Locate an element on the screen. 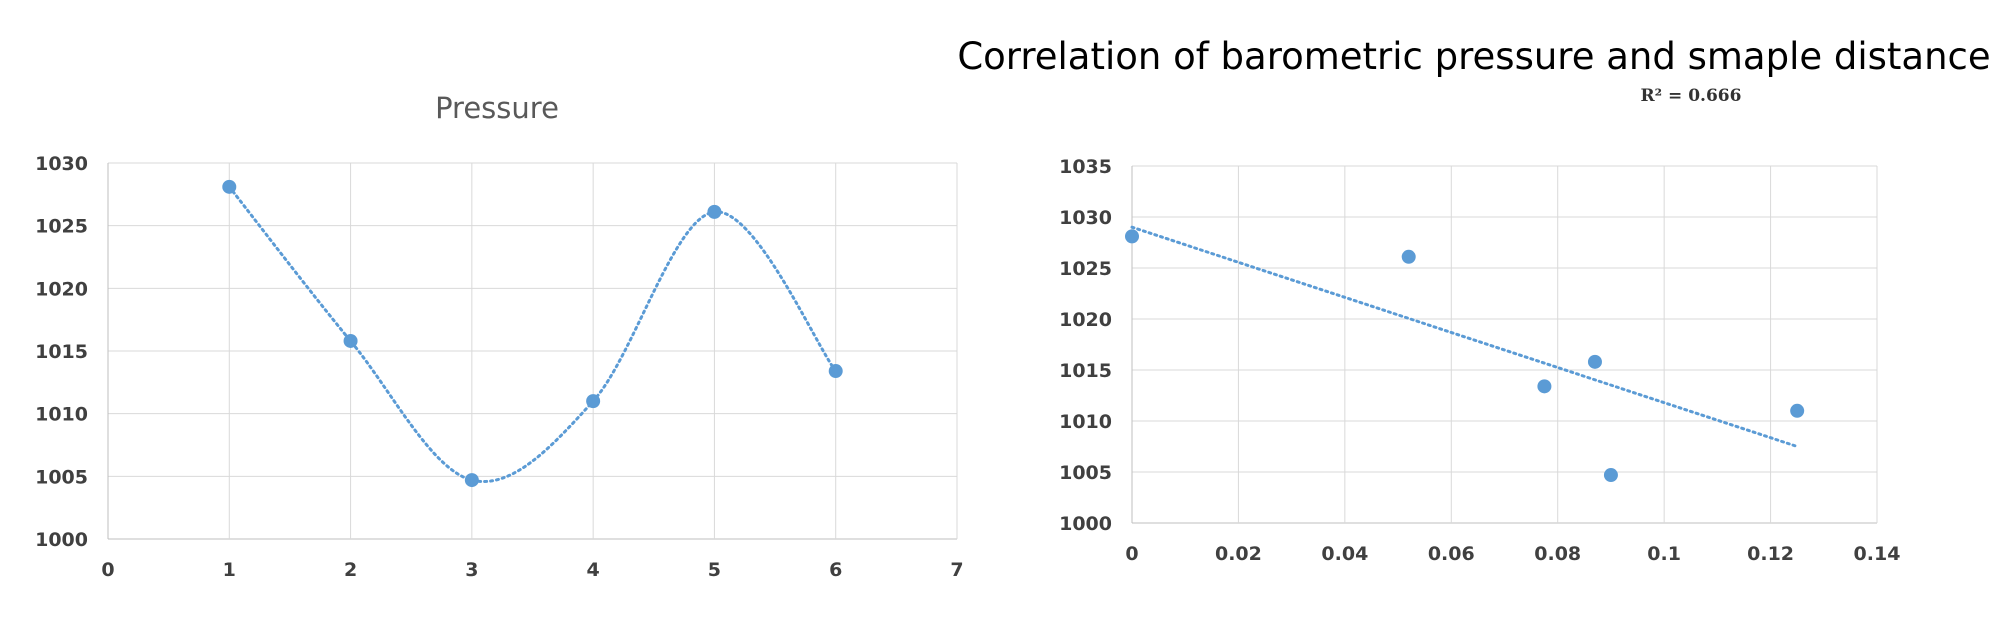 The width and height of the screenshot is (1990, 622). x-tick-label: 0.04 is located at coordinates (1344, 554).